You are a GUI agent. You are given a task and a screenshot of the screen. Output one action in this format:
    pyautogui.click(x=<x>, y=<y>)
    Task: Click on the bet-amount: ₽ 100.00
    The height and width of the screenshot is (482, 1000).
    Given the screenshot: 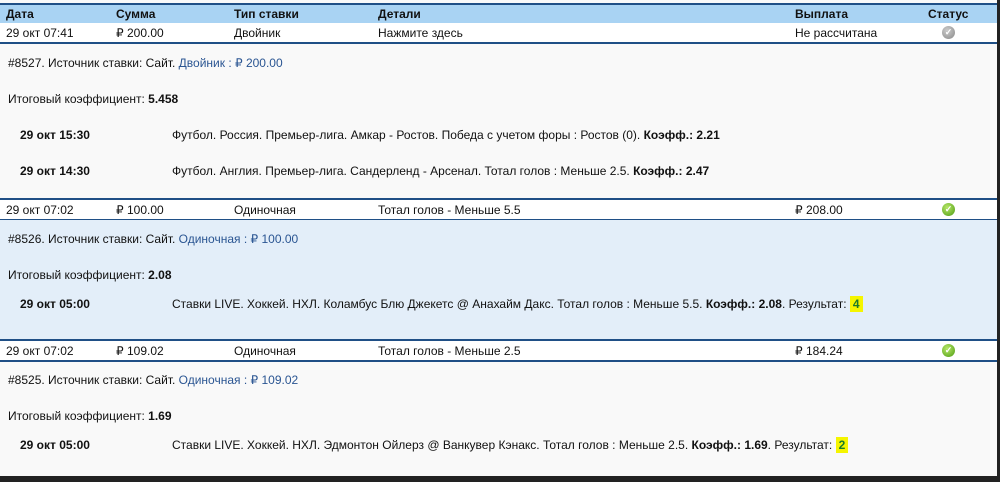 What is the action you would take?
    pyautogui.click(x=140, y=210)
    